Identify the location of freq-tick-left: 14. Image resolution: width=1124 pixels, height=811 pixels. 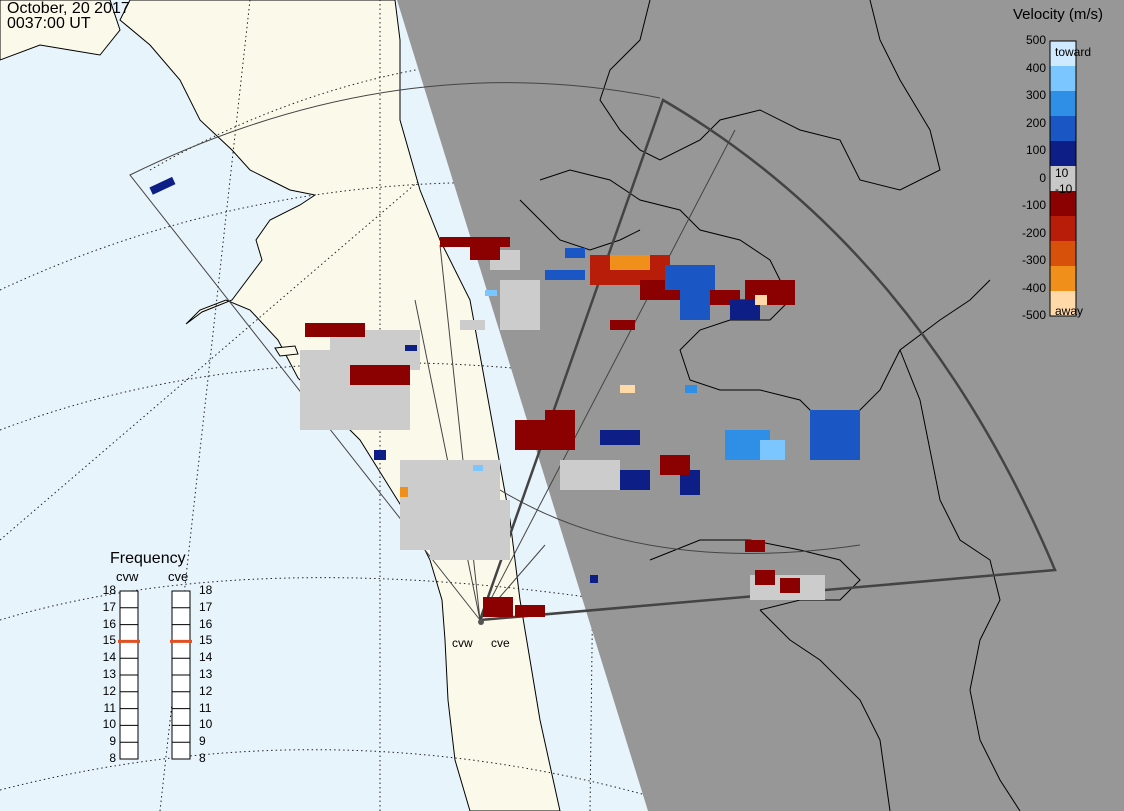
(109, 657).